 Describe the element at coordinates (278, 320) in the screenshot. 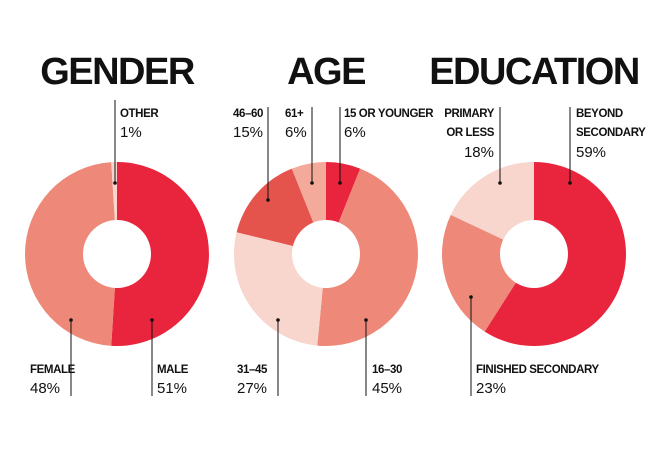

I see `age-31-45-leader-dot` at that location.